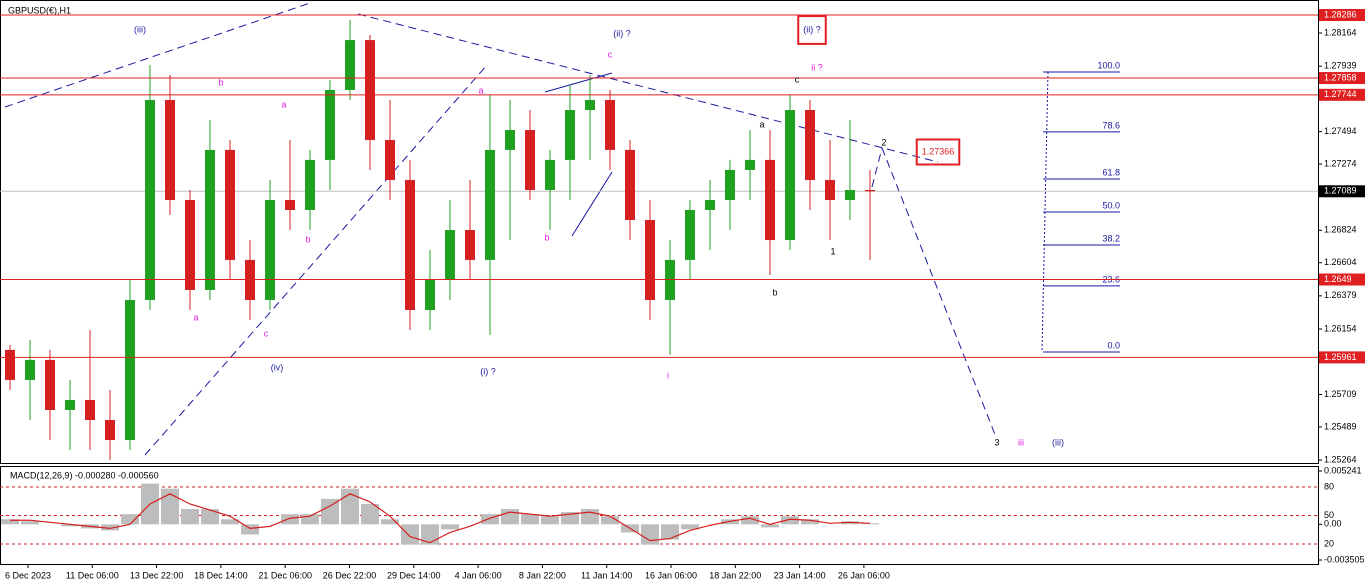 The height and width of the screenshot is (588, 1366). What do you see at coordinates (140, 29) in the screenshot?
I see `wave-label: (iii)` at bounding box center [140, 29].